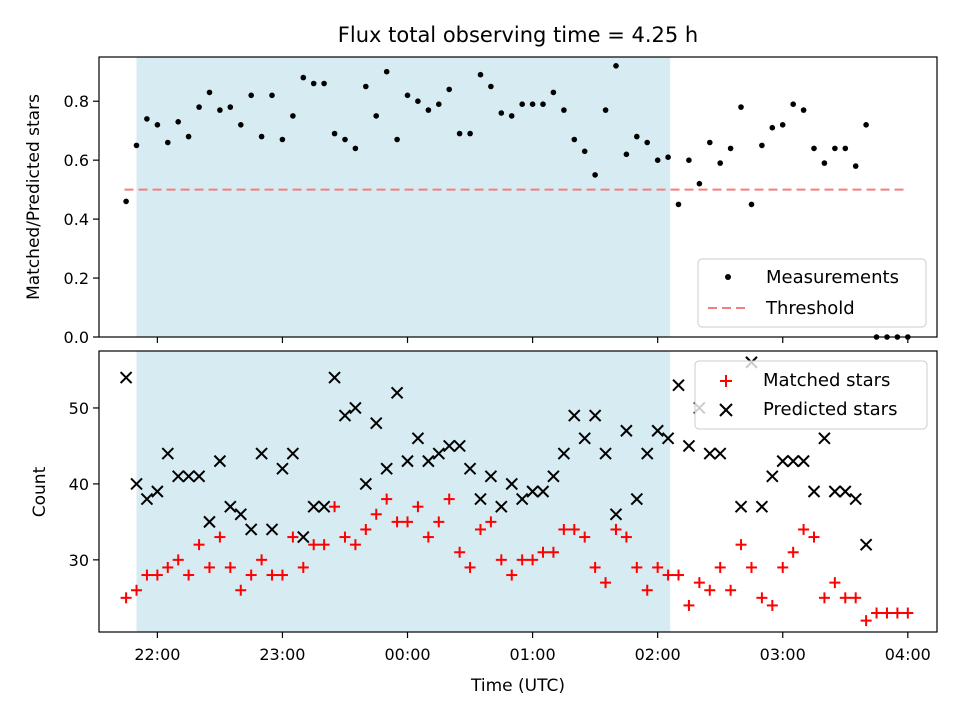 The image size is (960, 724). What do you see at coordinates (830, 409) in the screenshot?
I see `legend-predicted-label: Predicted stars` at bounding box center [830, 409].